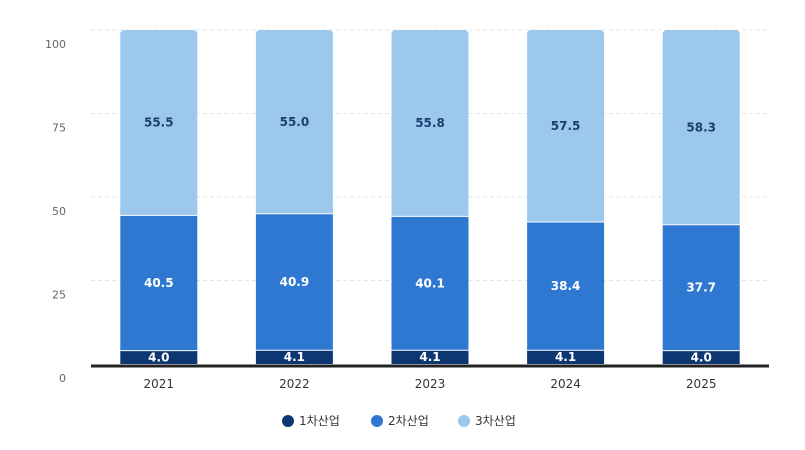 Image resolution: width=805 pixels, height=450 pixels. Describe the element at coordinates (55, 44) in the screenshot. I see `y-tick-label: 100` at that location.